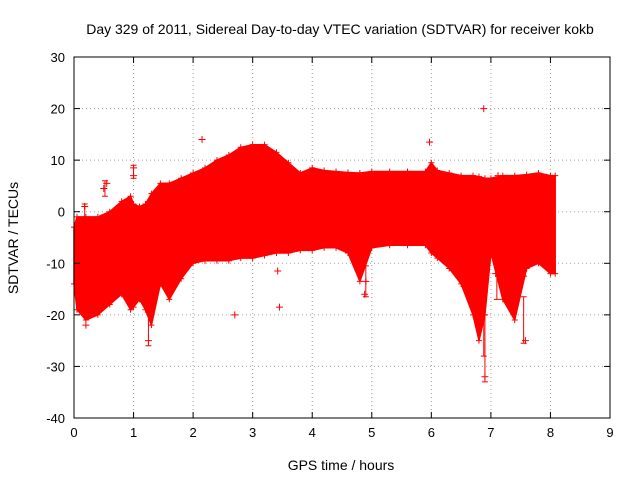 The image size is (640, 480). I want to click on x-tick-label: 8, so click(550, 432).